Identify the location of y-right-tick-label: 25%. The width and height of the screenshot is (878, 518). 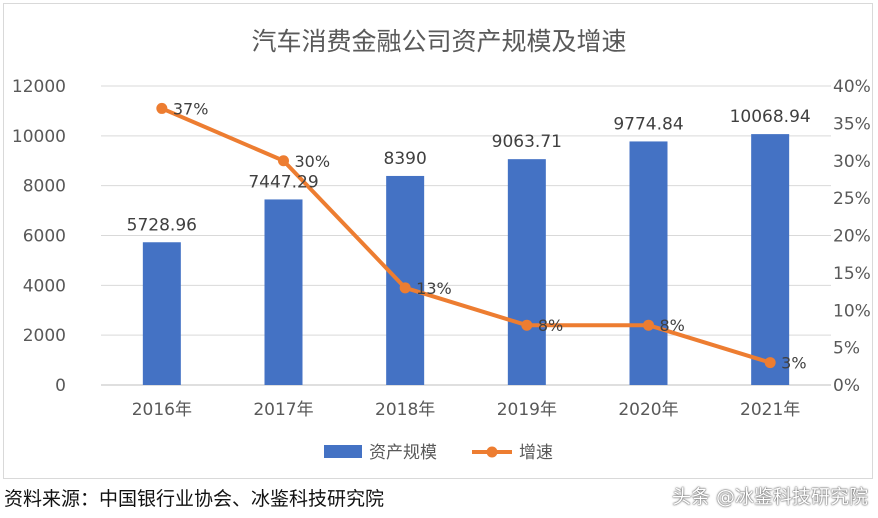
(852, 199).